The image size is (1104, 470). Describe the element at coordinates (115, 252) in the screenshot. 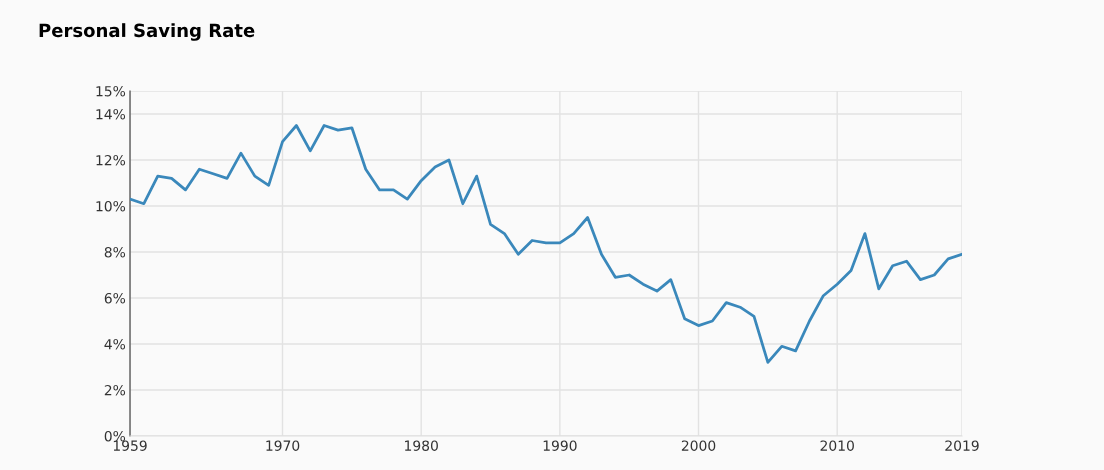

I see `y-tick-label: 8%` at that location.